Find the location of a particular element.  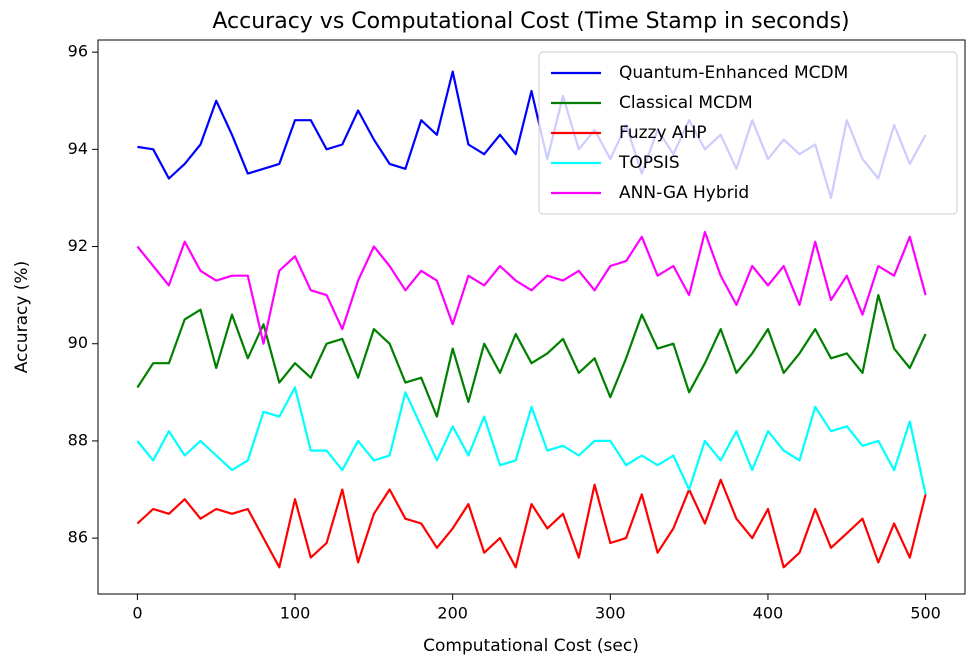

x-tick-label: 500 is located at coordinates (925, 613).